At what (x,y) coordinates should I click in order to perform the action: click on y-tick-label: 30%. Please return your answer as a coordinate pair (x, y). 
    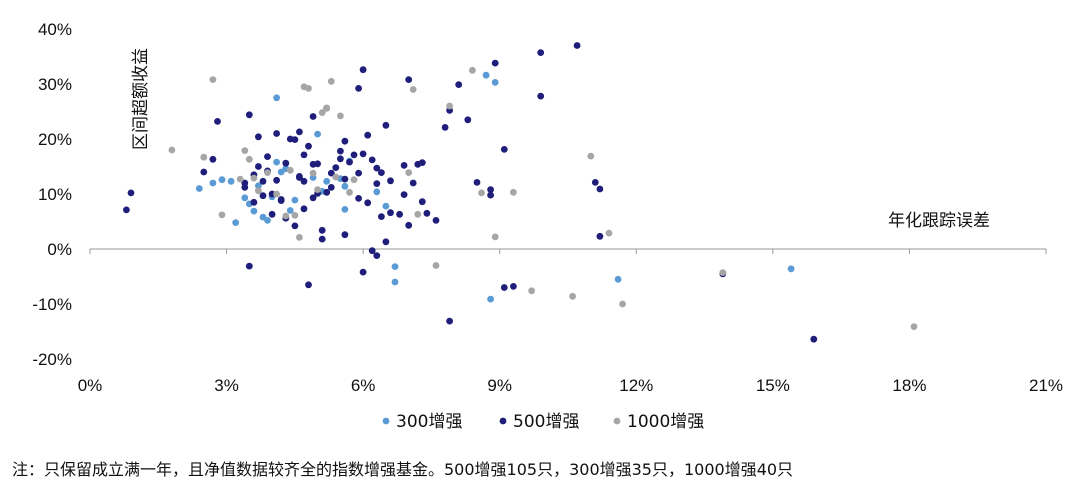
    Looking at the image, I should click on (55, 84).